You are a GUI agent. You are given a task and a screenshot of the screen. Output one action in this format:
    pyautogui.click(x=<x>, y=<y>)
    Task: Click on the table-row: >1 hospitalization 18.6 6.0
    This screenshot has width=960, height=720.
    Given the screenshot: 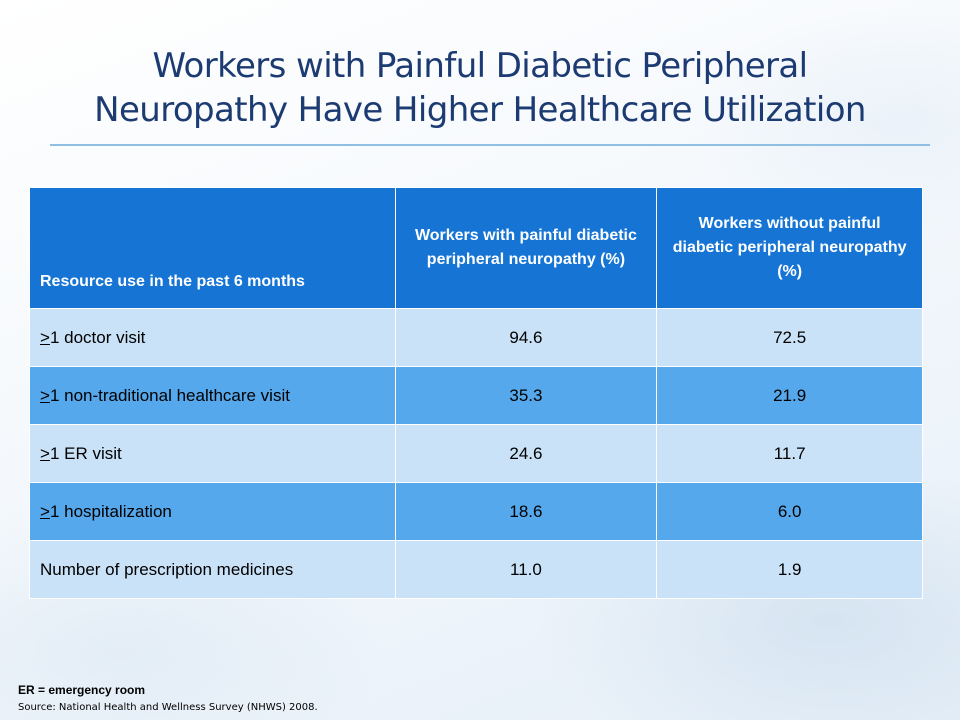 What is the action you would take?
    pyautogui.click(x=476, y=511)
    